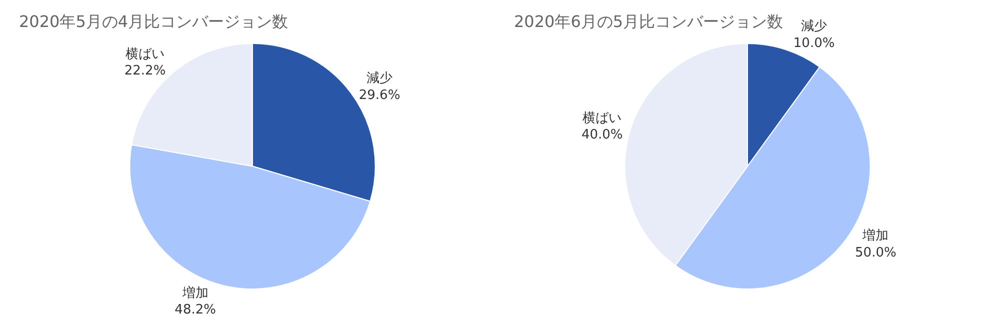 The width and height of the screenshot is (1000, 322). I want to click on data-label: 50.0%, so click(875, 253).